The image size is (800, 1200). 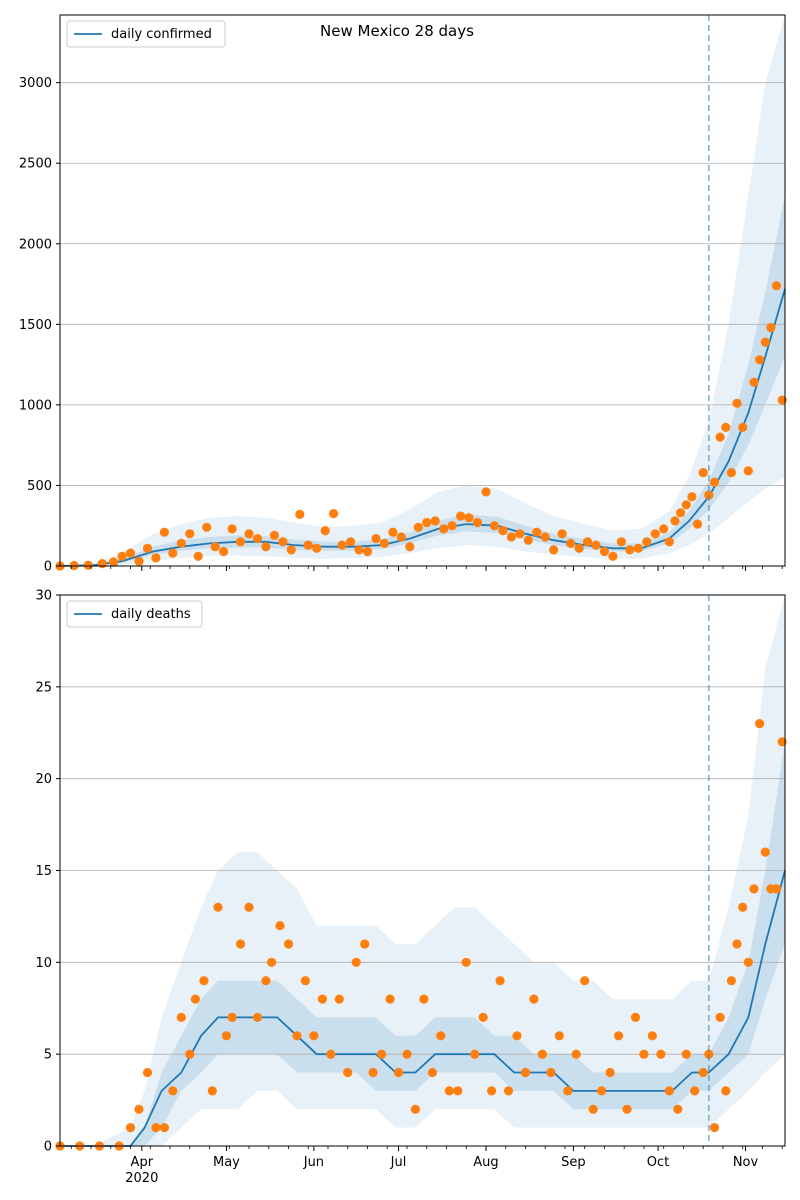 What do you see at coordinates (151, 614) in the screenshot?
I see `legend-label-daily-deaths: daily deaths` at bounding box center [151, 614].